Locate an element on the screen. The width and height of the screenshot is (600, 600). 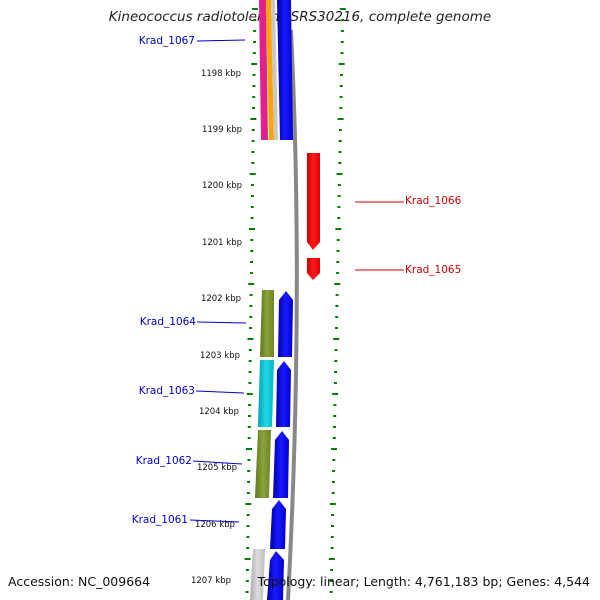
ruler-label: 1198 kbp is located at coordinates (221, 74).